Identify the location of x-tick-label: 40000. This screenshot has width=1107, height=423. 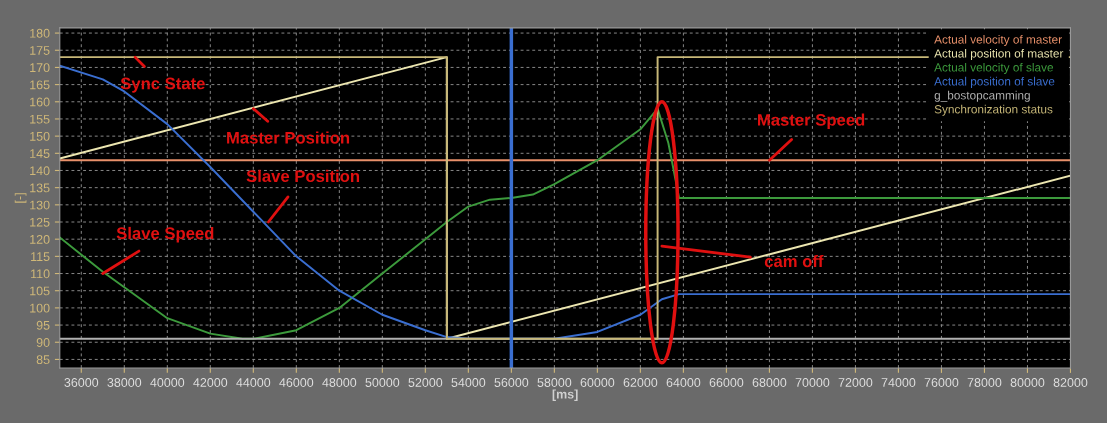
(167, 382).